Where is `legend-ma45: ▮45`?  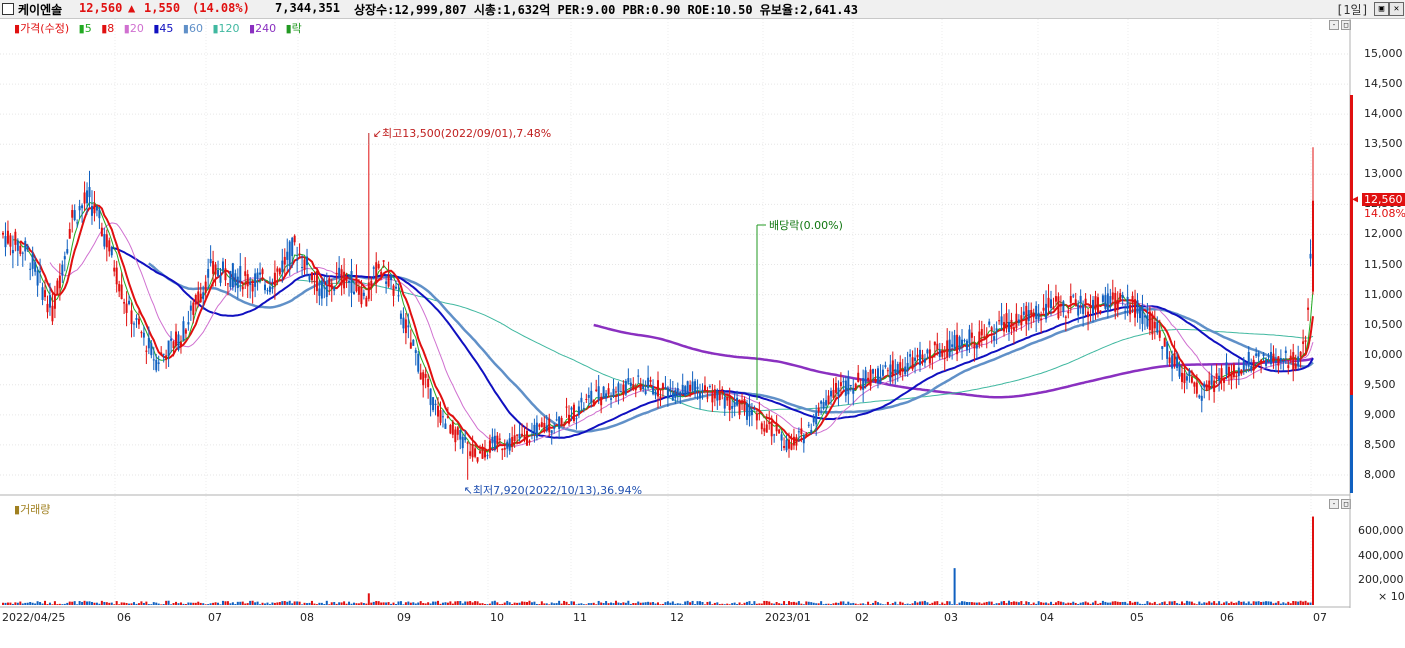 legend-ma45: ▮45 is located at coordinates (163, 28).